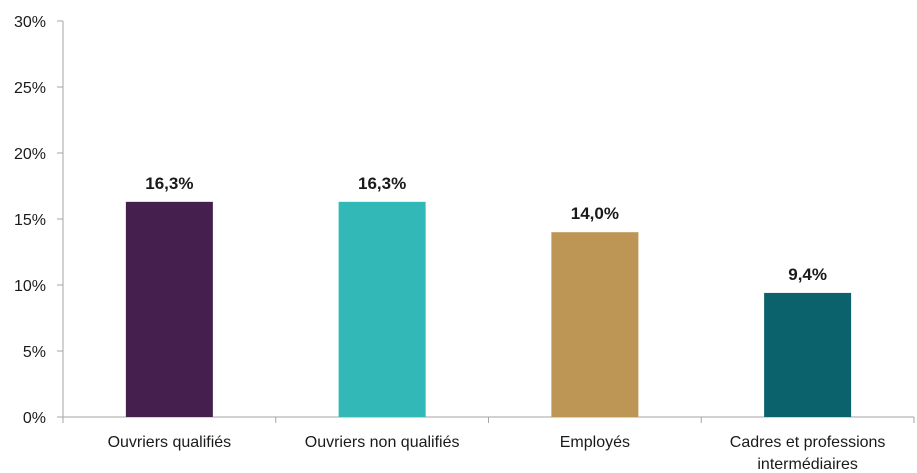 The width and height of the screenshot is (917, 473). Describe the element at coordinates (382, 442) in the screenshot. I see `category-label: Ouvriers non qualifiés` at that location.